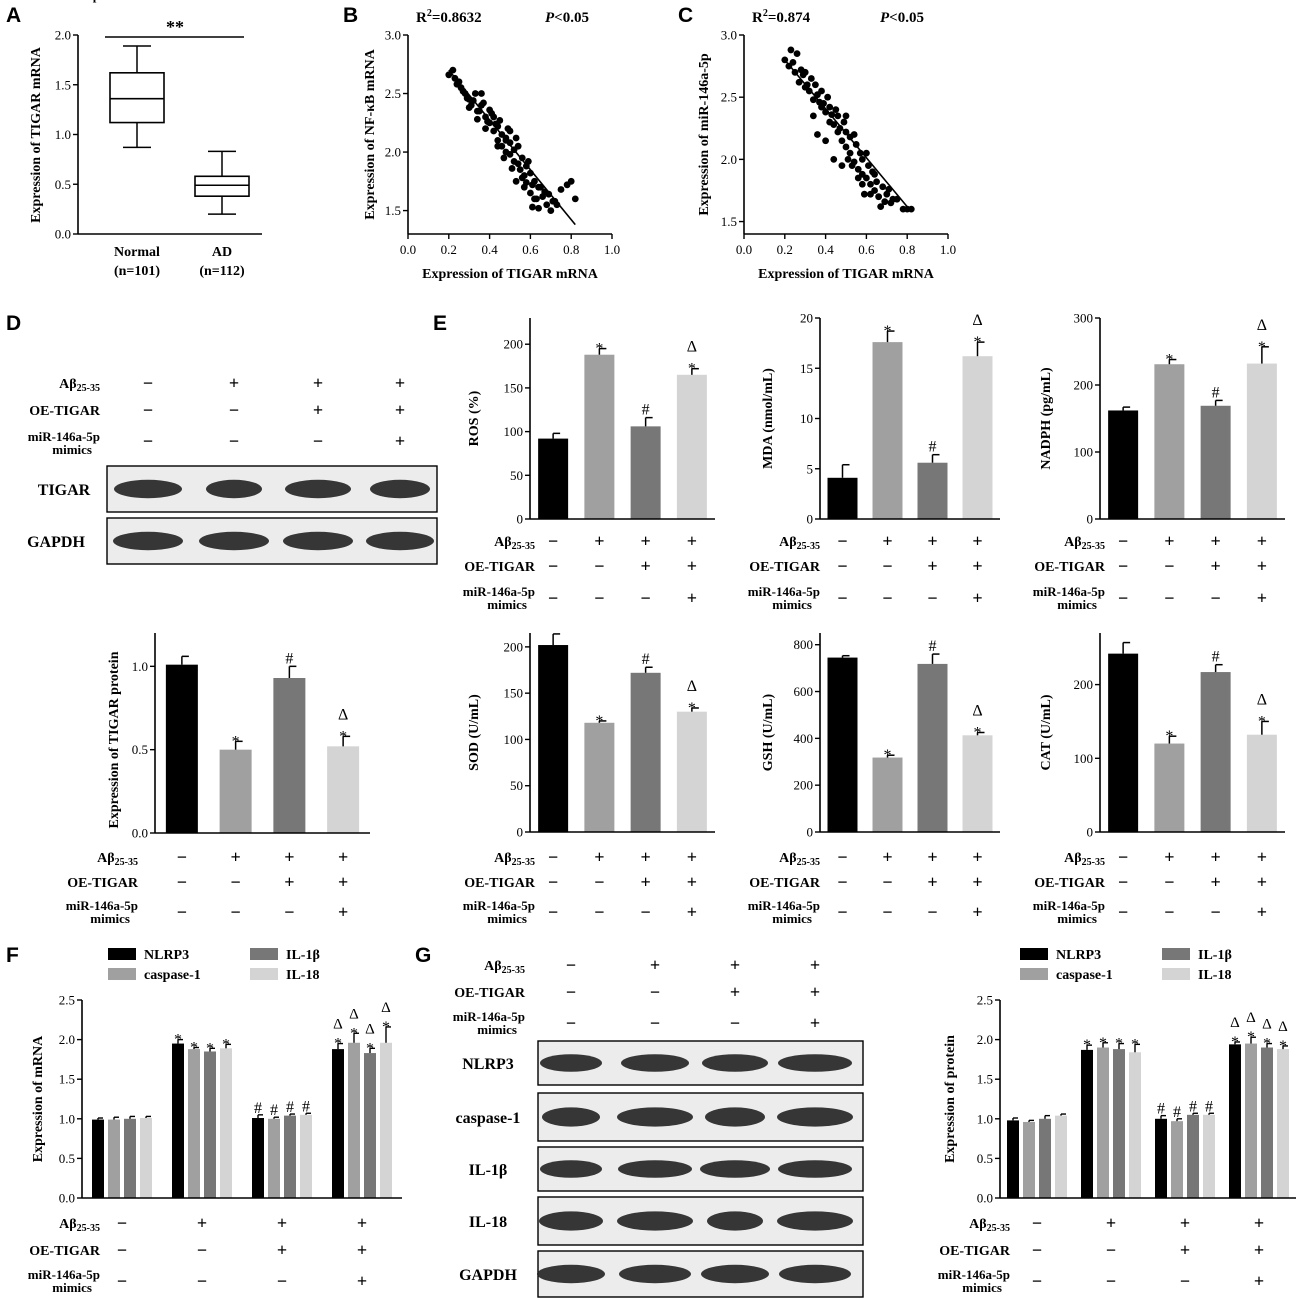 The height and width of the screenshot is (1299, 1300). Describe the element at coordinates (1084, 975) in the screenshot. I see `chart-g-legend-item-label: caspase-1` at that location.